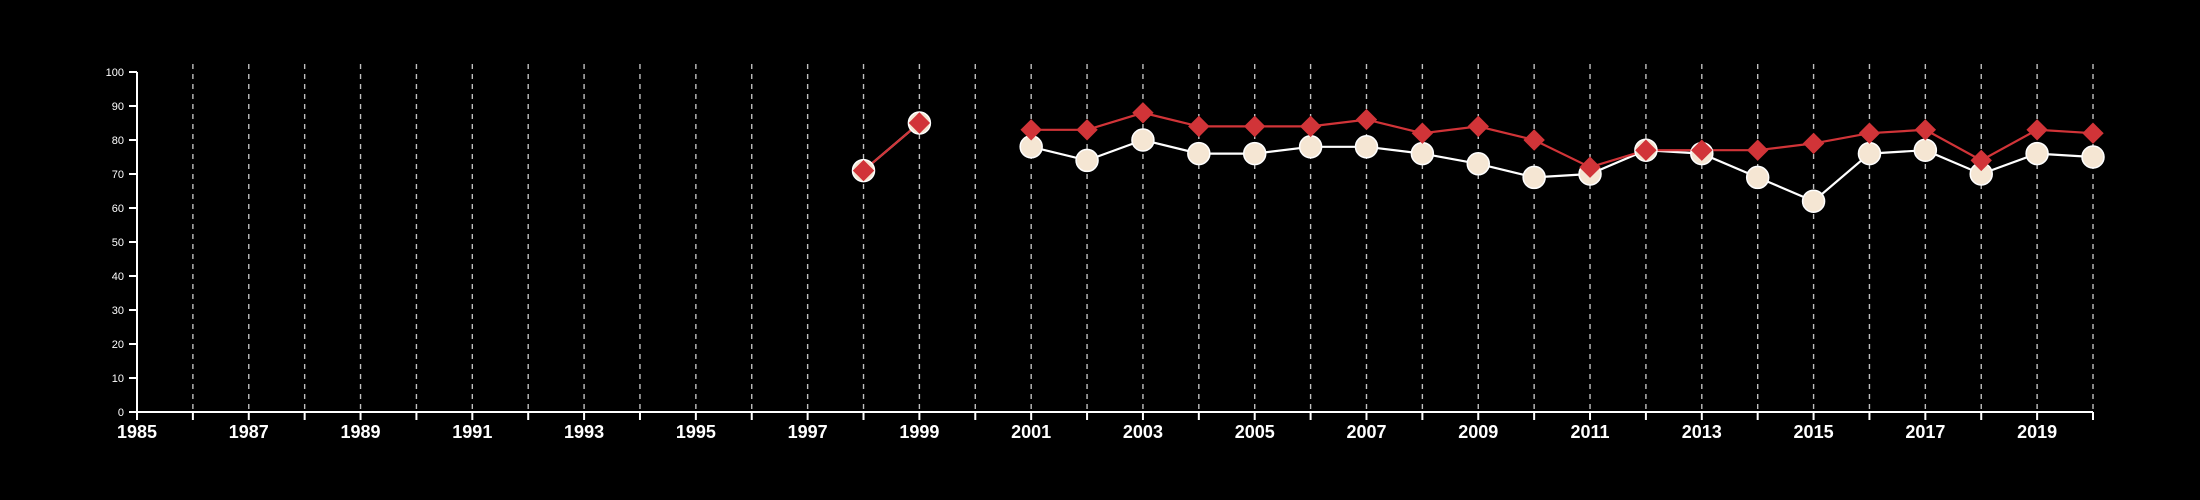  Describe the element at coordinates (118, 141) in the screenshot. I see `y-tick-label: 80` at that location.